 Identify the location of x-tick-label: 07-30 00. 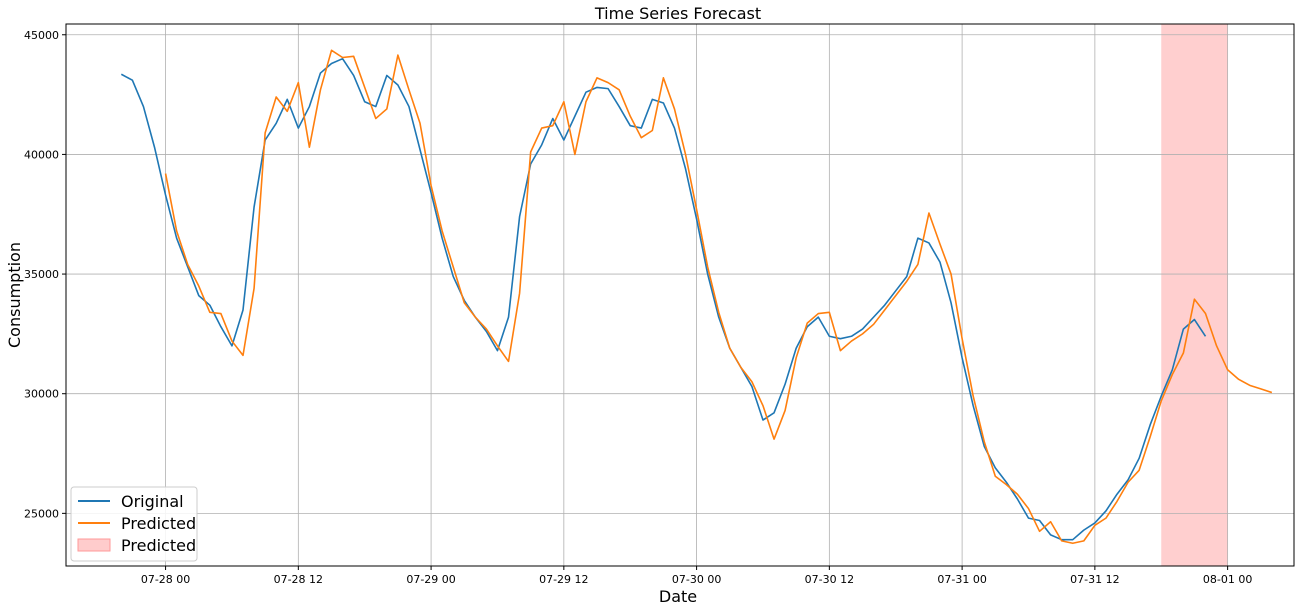
(696, 579).